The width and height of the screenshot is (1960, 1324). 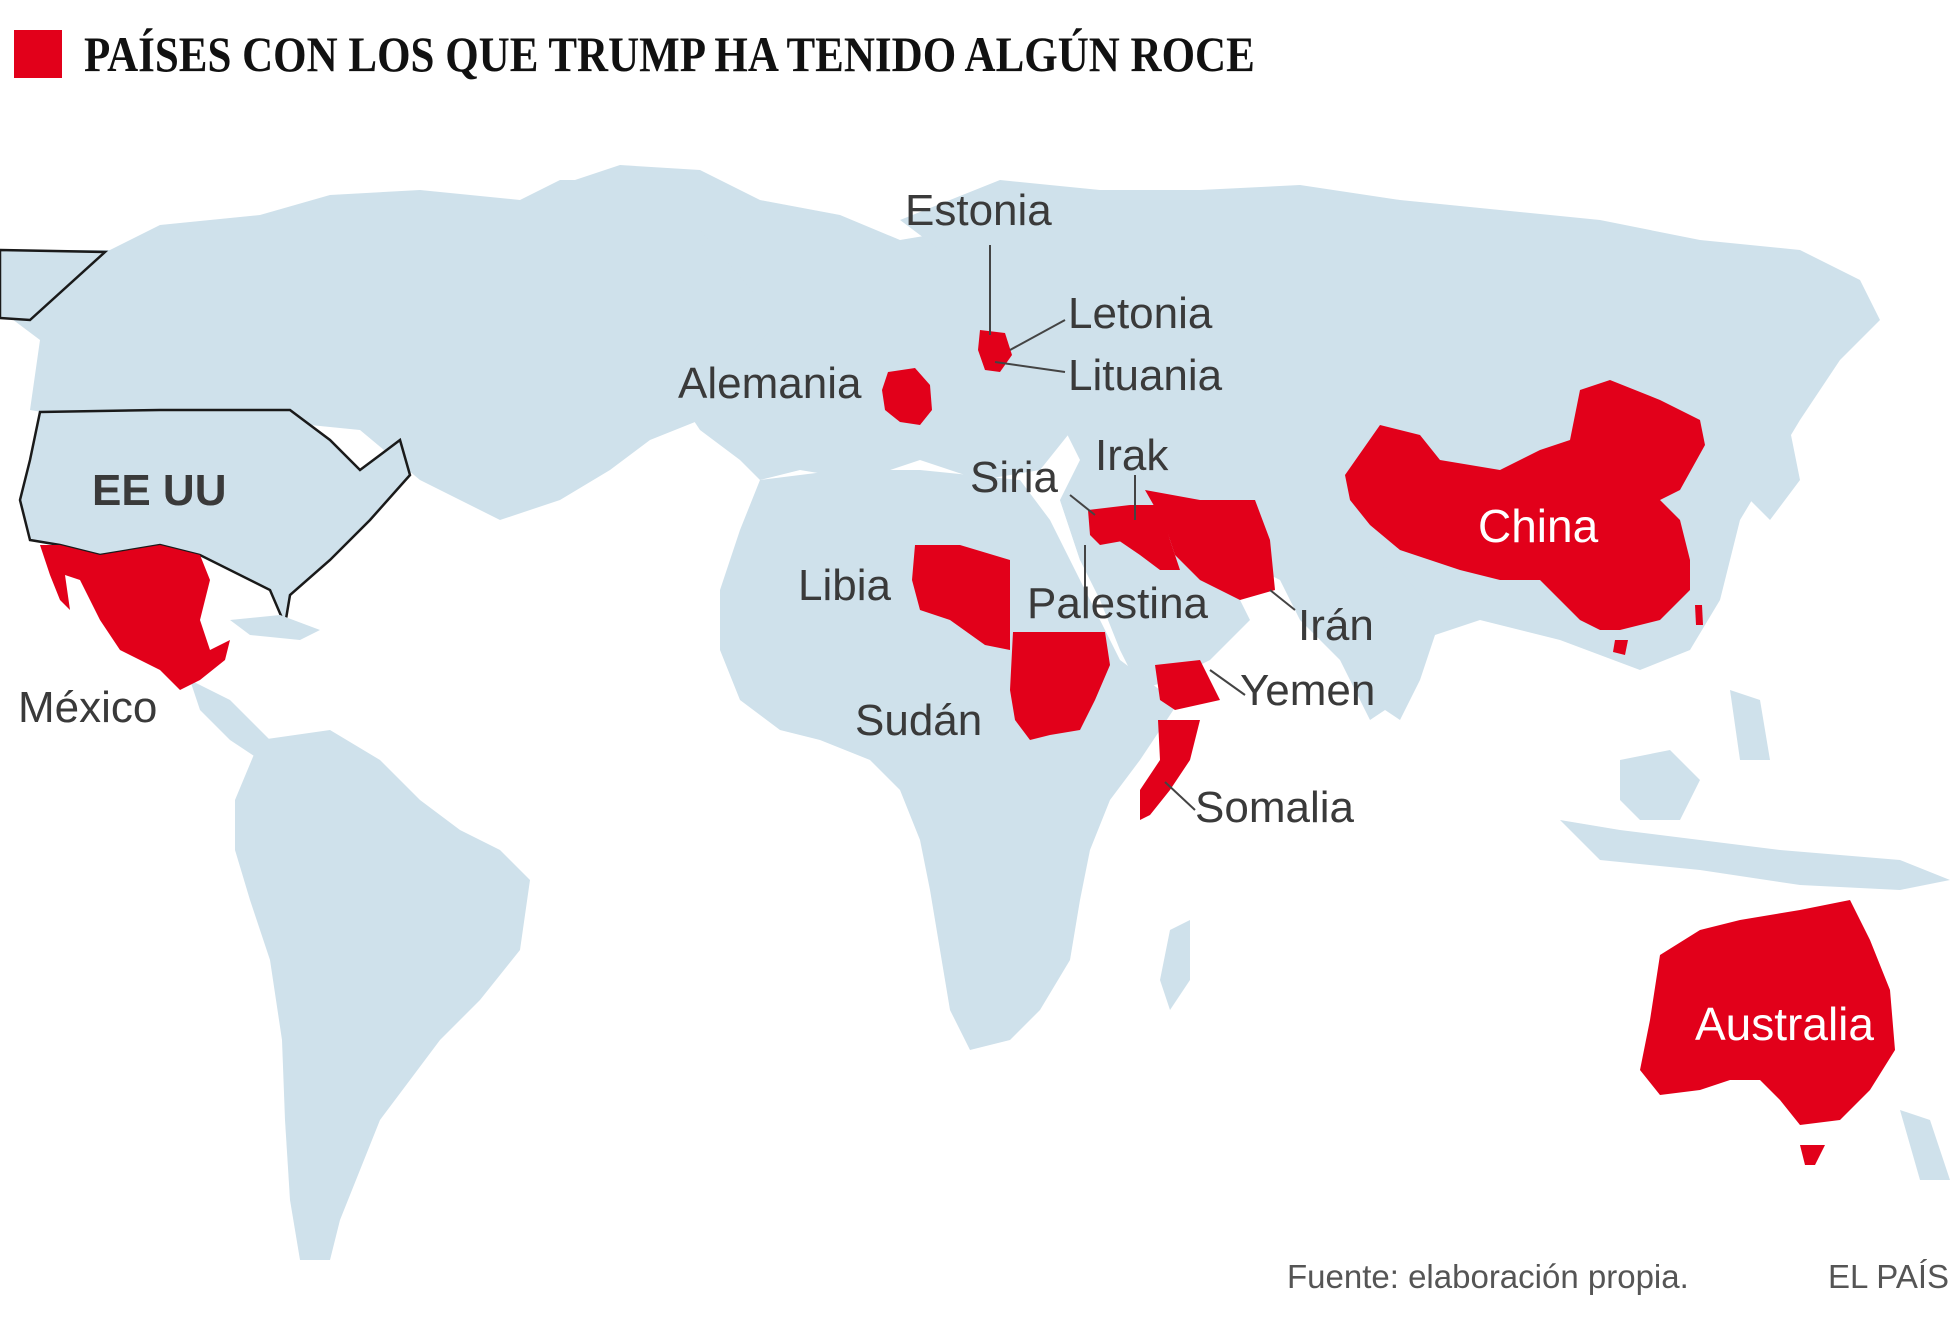 I want to click on leader-somalia, so click(x=1180, y=796).